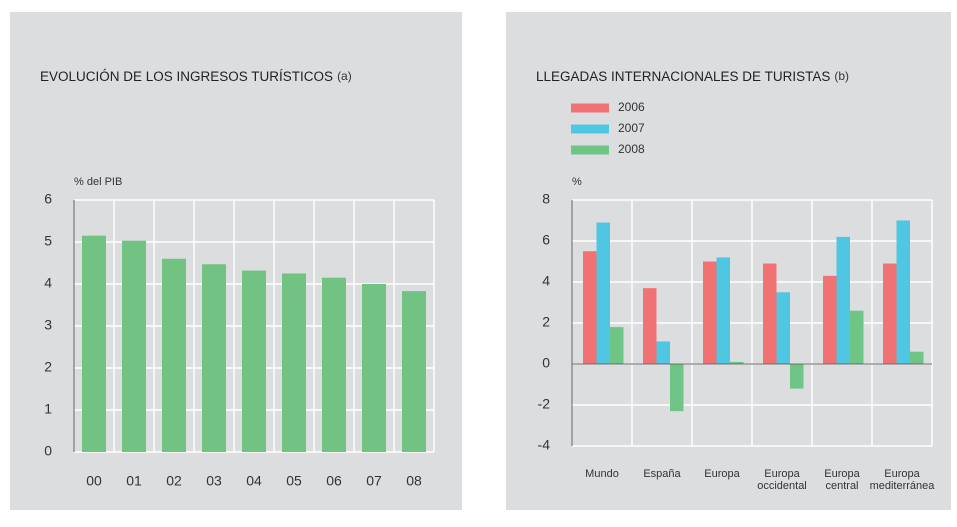  I want to click on x-tick-label: 04, so click(254, 481).